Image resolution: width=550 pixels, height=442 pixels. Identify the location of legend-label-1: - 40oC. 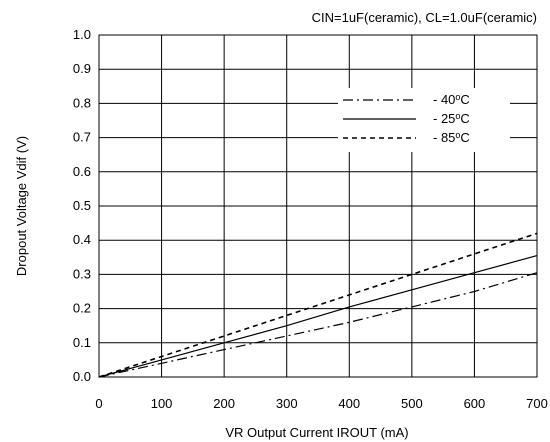
(451, 99).